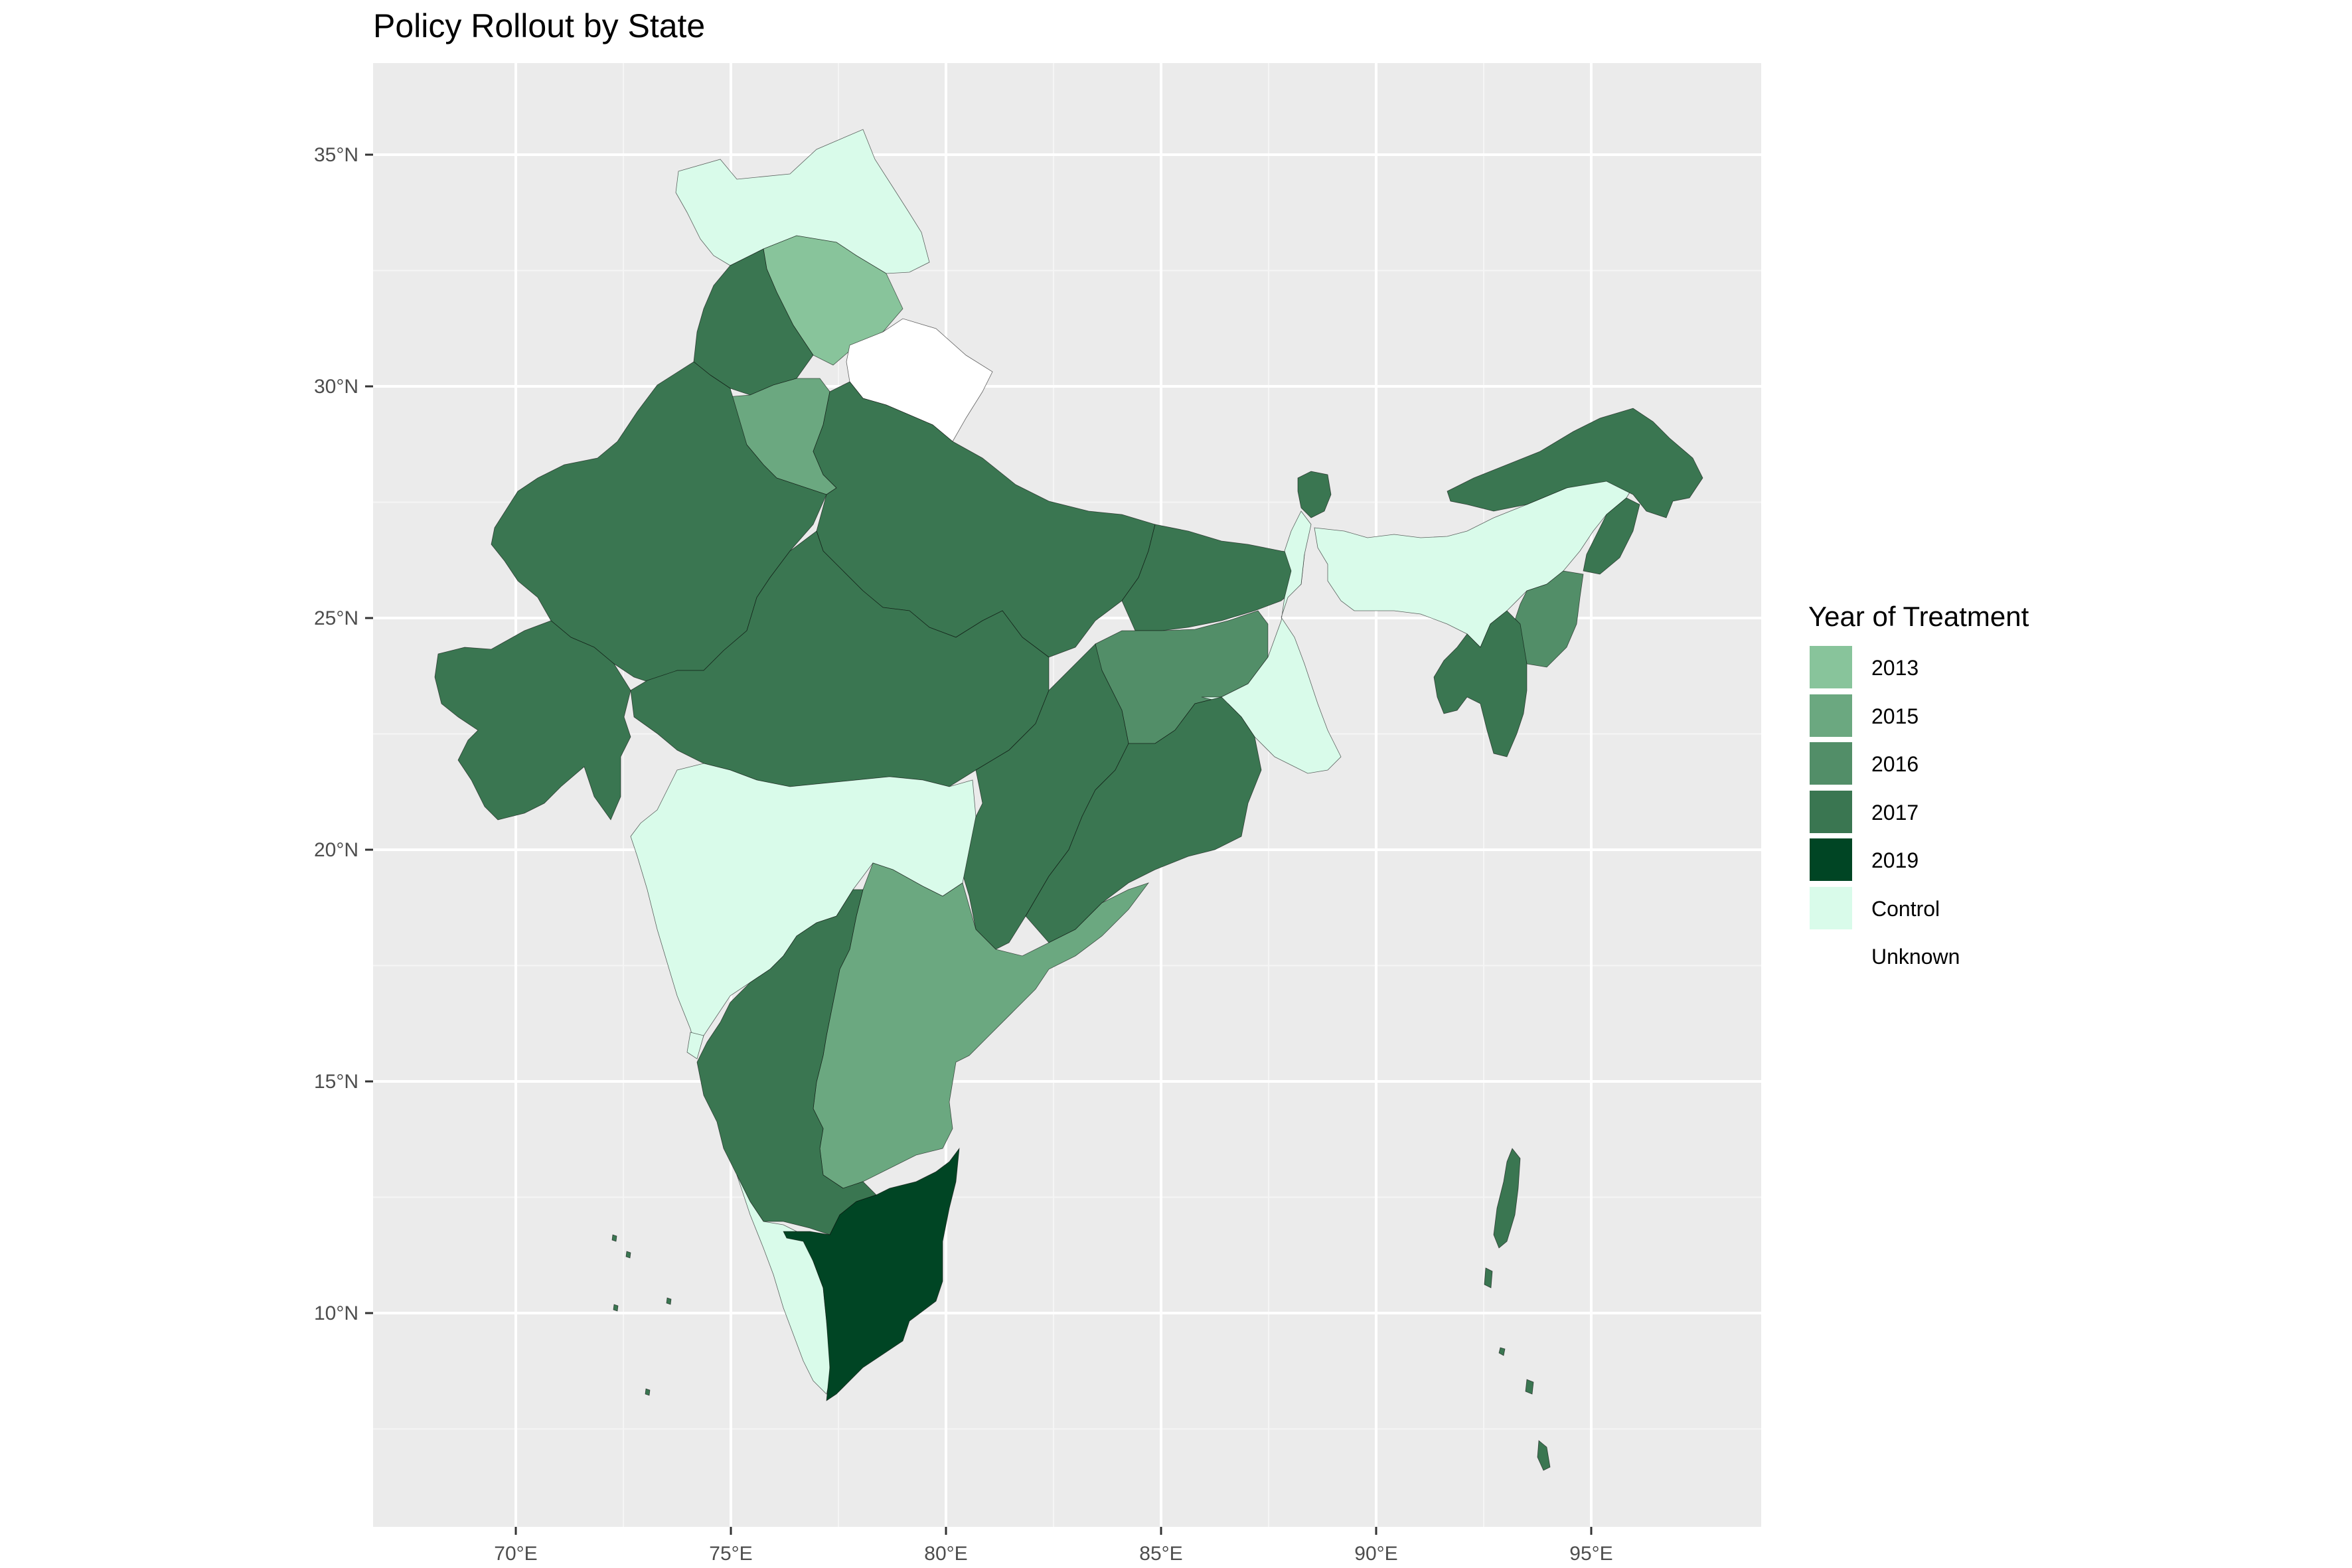 The height and width of the screenshot is (1568, 2352). What do you see at coordinates (1272, 642) in the screenshot?
I see `region-west-bengal: West Bengal` at bounding box center [1272, 642].